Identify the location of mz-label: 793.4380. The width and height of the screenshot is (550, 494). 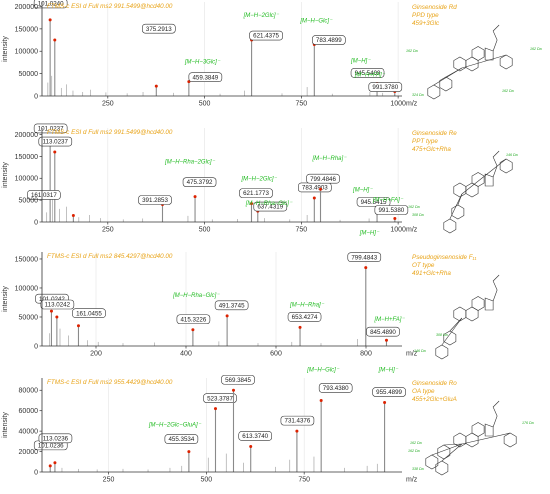
(336, 388).